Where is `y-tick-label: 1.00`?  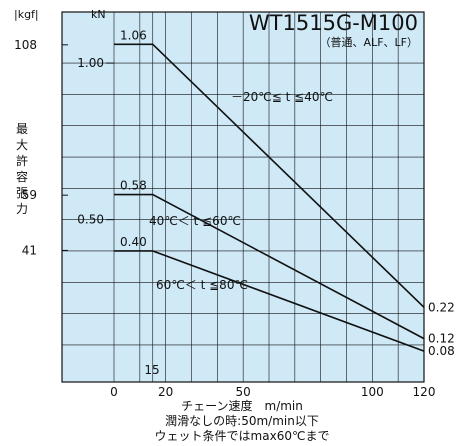 y-tick-label: 1.00 is located at coordinates (90, 63).